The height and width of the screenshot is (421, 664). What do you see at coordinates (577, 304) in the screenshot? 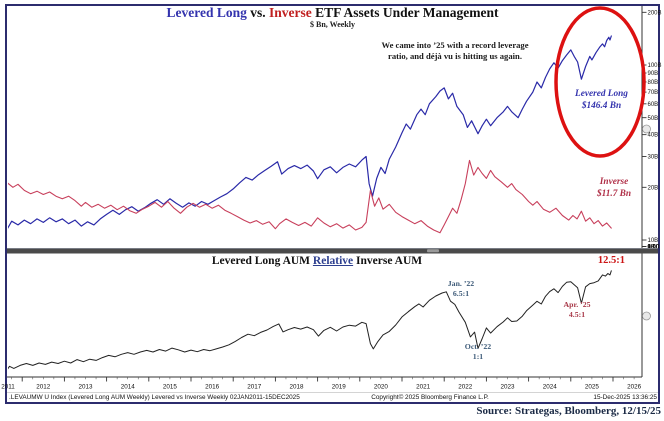
I see `annotation-apr25-date: Apr. ’25` at bounding box center [577, 304].